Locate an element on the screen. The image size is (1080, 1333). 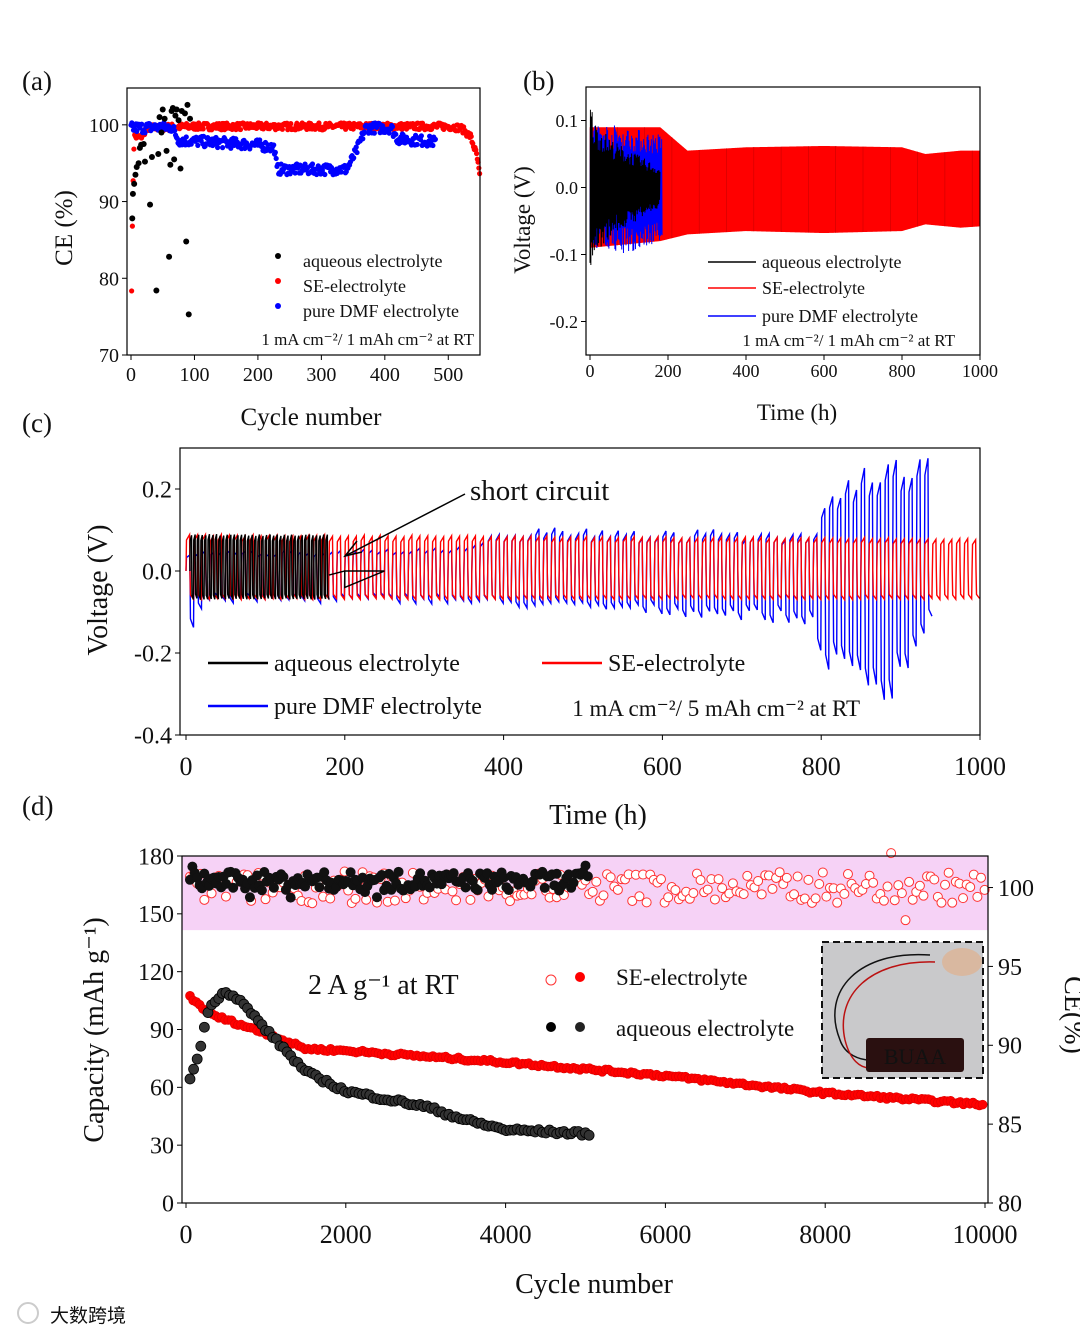
hand-image is located at coordinates (962, 962).